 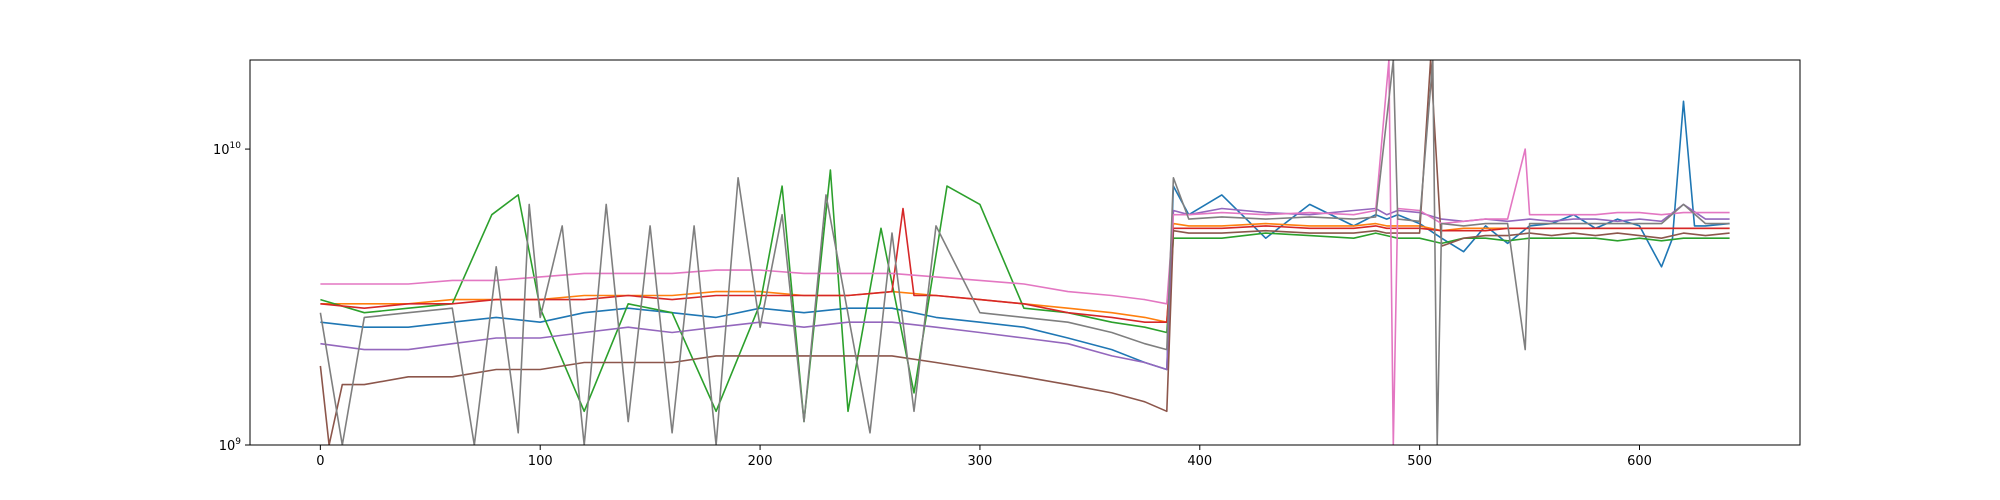 What do you see at coordinates (980, 461) in the screenshot?
I see `x-tick-label: 300` at bounding box center [980, 461].